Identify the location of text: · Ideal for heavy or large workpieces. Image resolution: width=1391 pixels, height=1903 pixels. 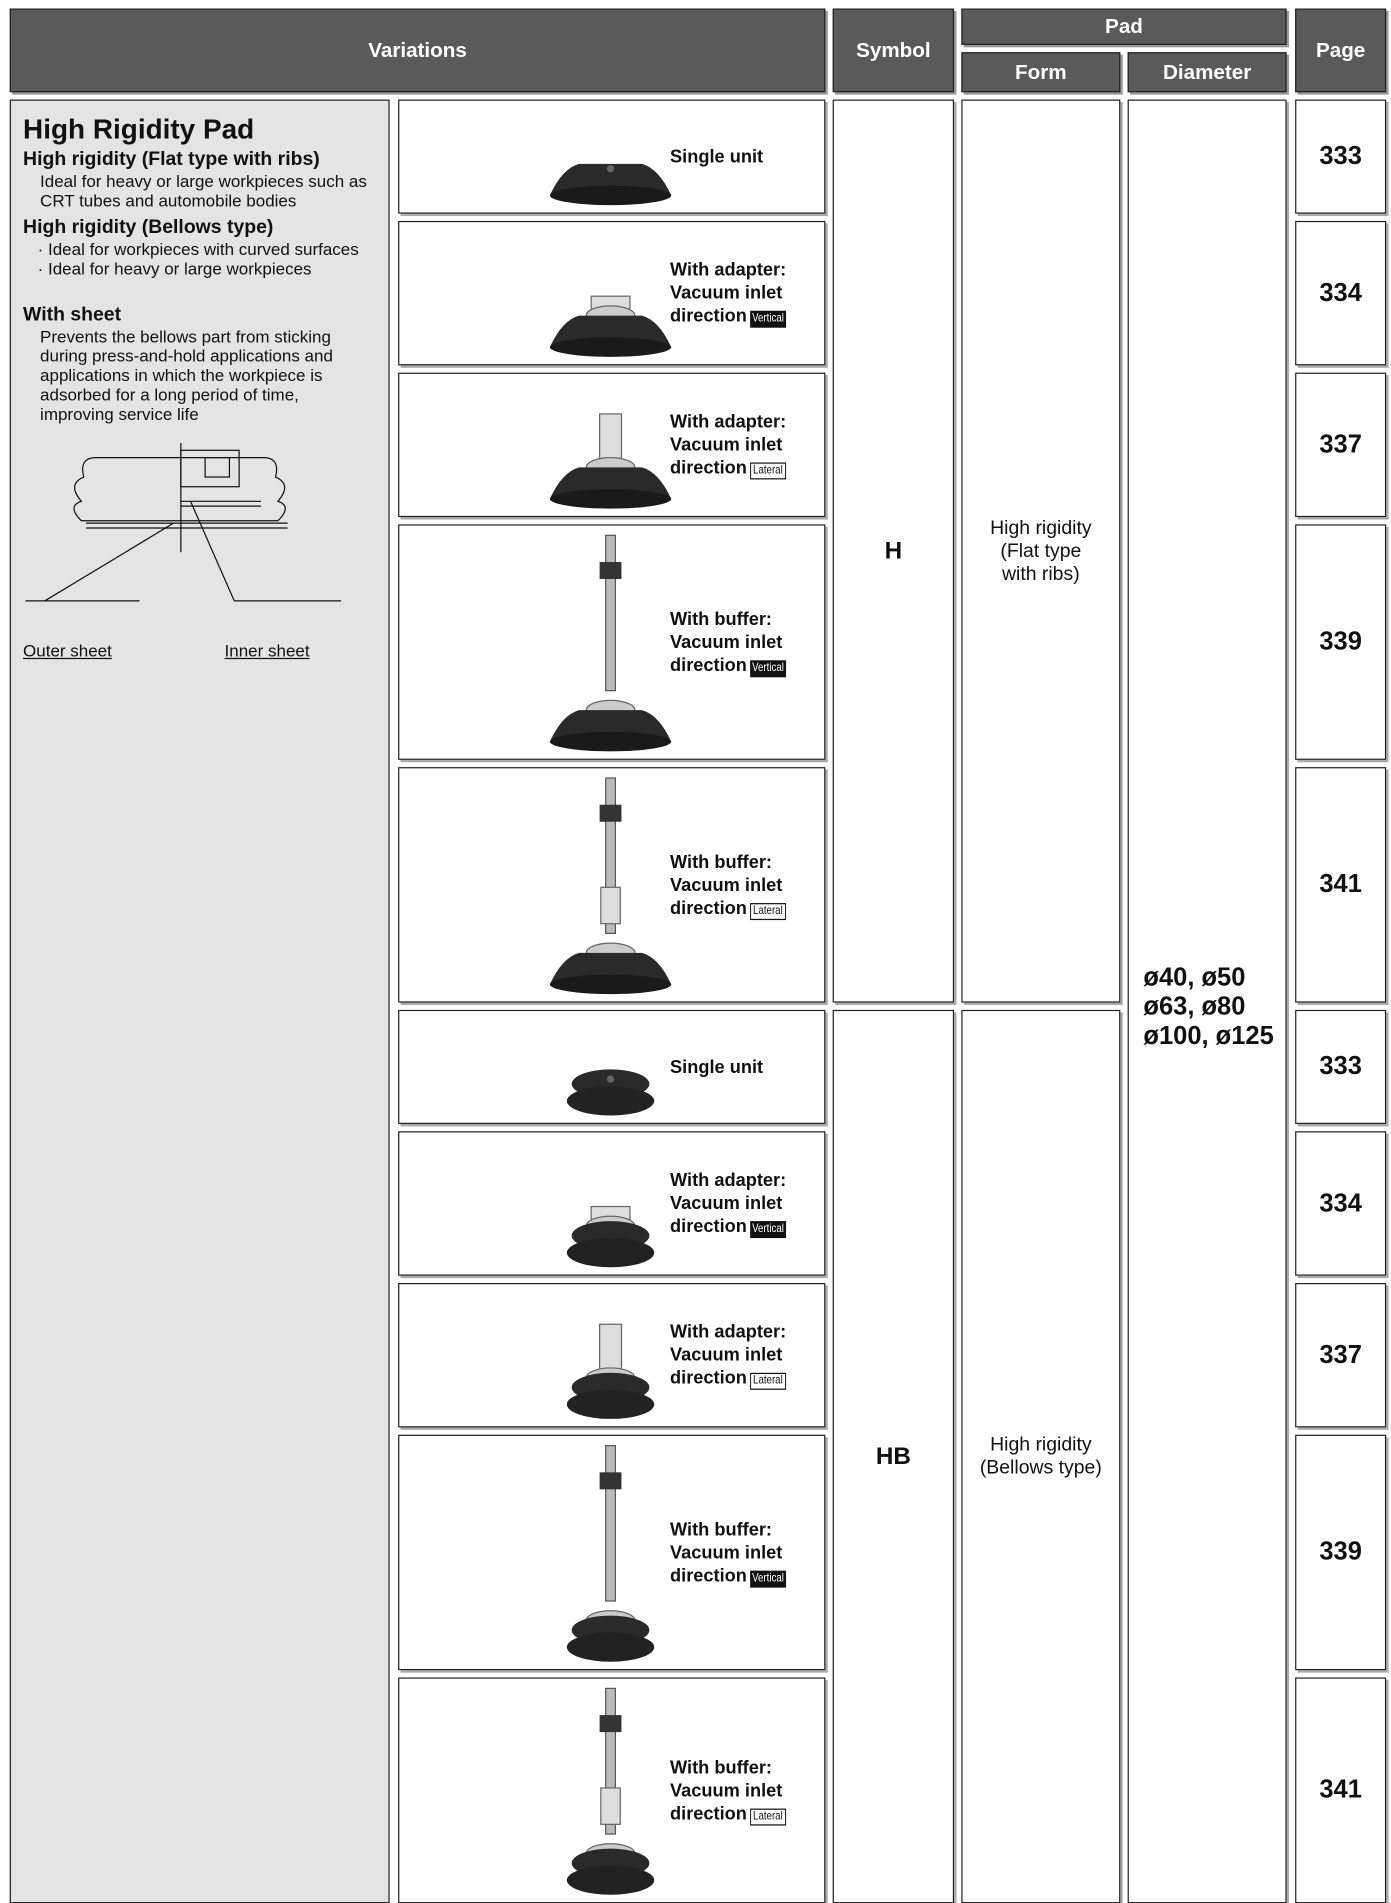
(174, 268).